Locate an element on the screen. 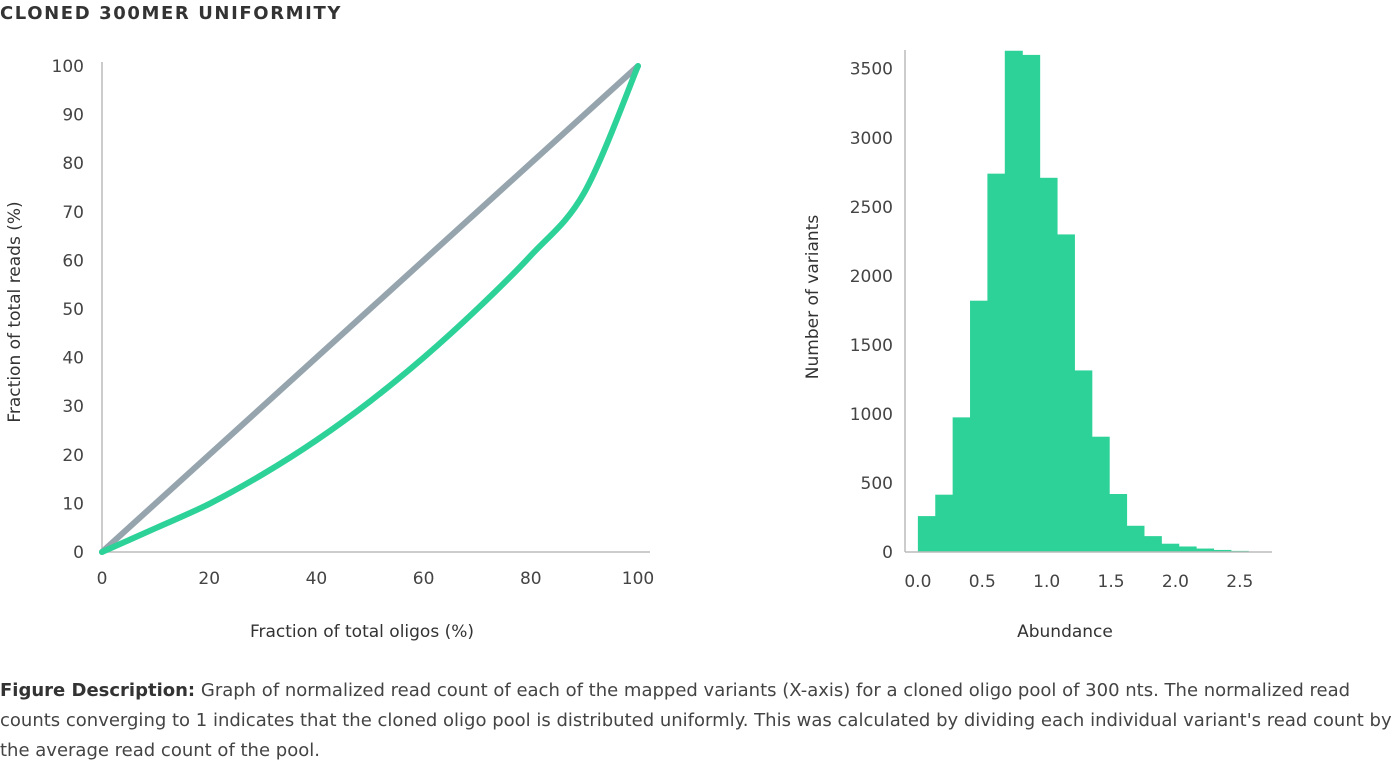  histogram-x-tick-label: 2.5 is located at coordinates (1239, 582).